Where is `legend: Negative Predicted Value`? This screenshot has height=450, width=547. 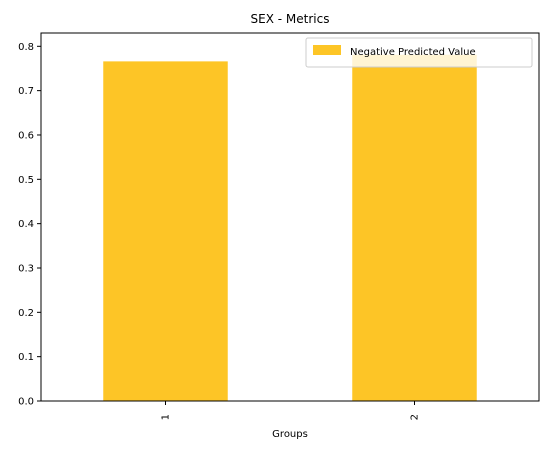
legend: Negative Predicted Value is located at coordinates (419, 52).